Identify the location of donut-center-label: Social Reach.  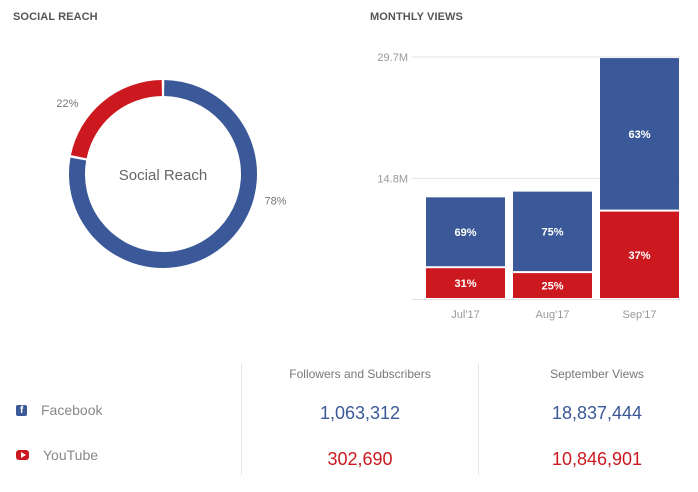
(163, 175).